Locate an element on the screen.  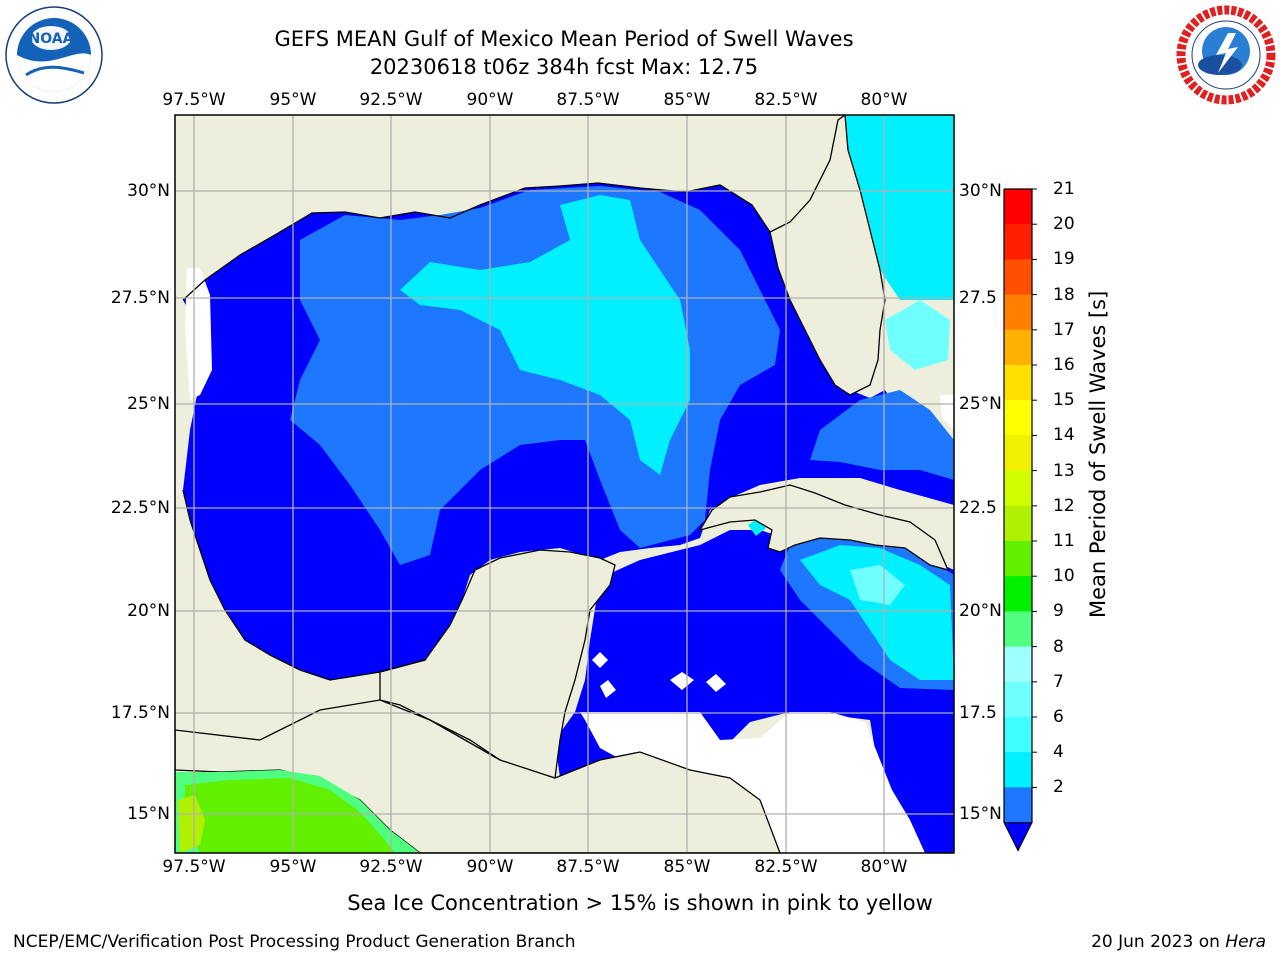
lat-label-right: 22.5 is located at coordinates (978, 508).